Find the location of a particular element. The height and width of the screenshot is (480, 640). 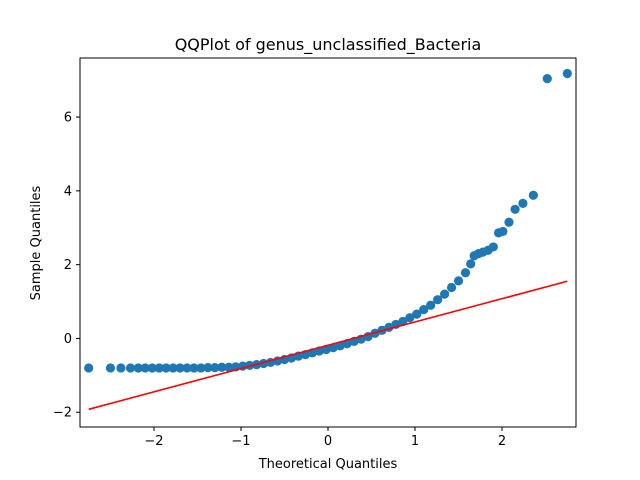

x-tick-label-3: 1 is located at coordinates (415, 441).